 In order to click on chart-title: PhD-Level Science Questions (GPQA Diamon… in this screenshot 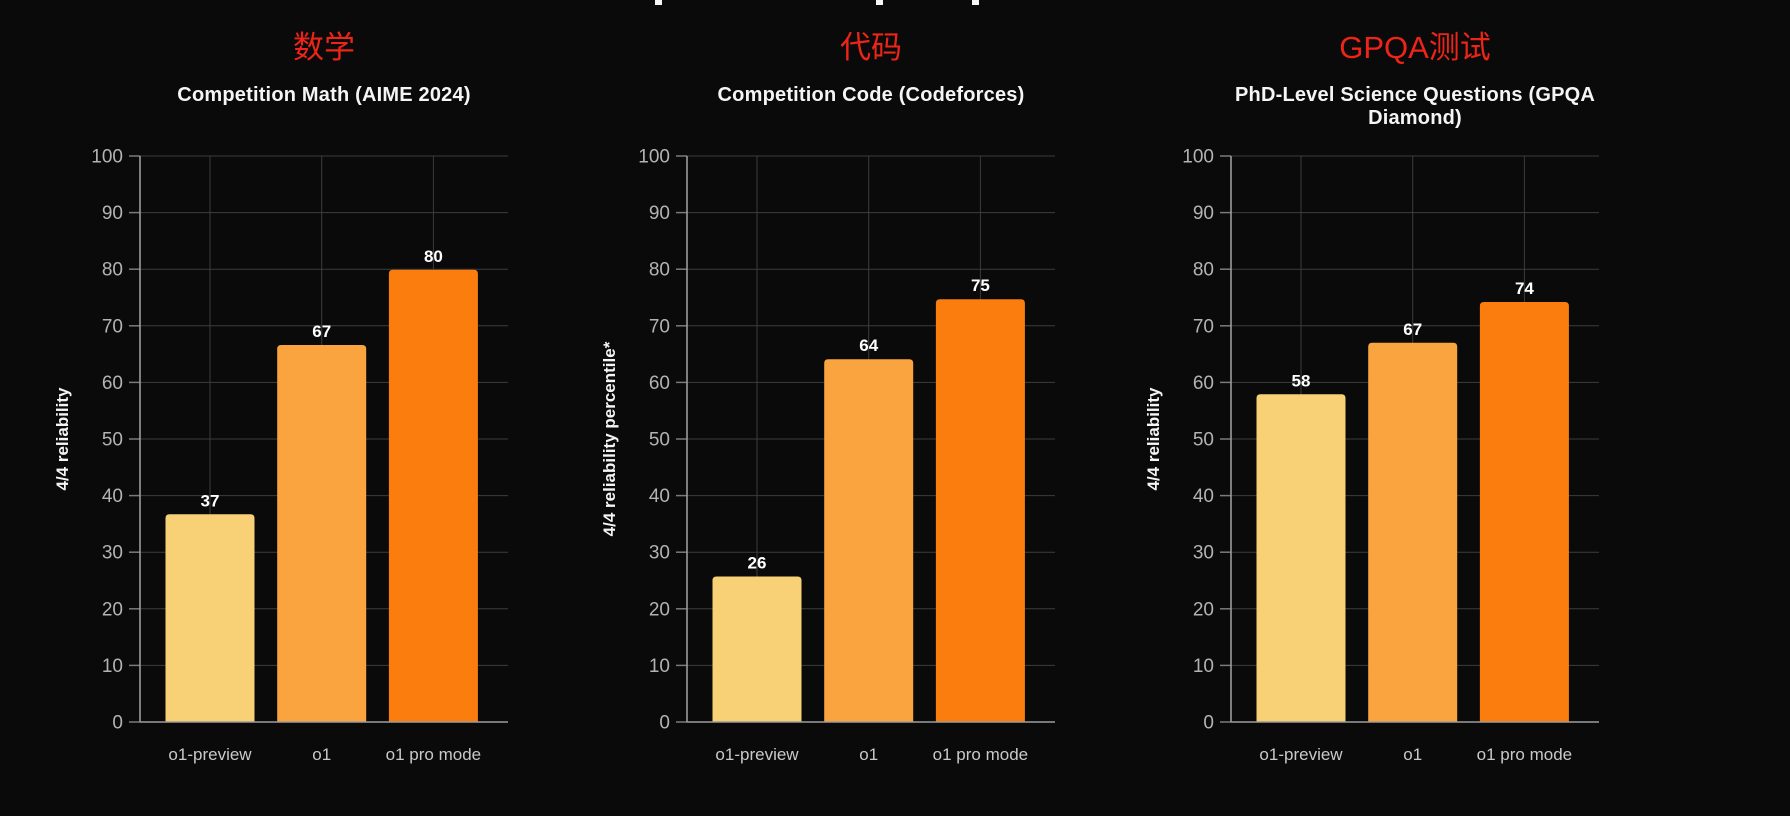, I will do `click(1415, 106)`.